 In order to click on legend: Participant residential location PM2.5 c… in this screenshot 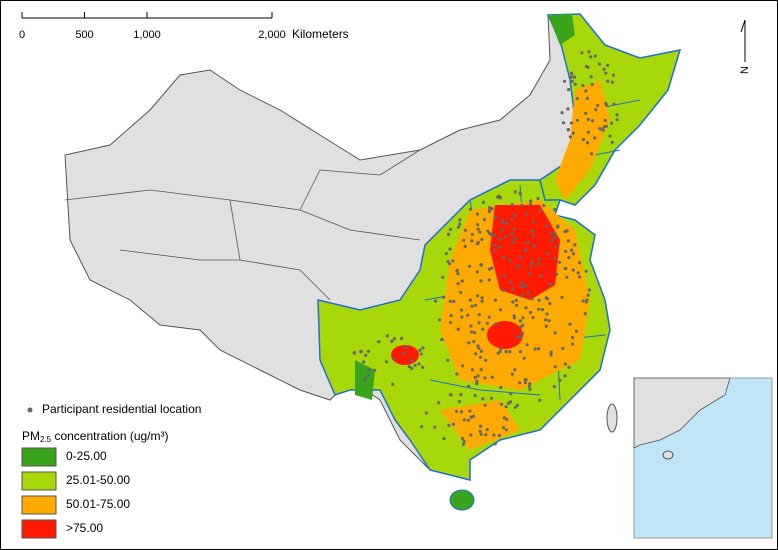, I will do `click(111, 470)`.